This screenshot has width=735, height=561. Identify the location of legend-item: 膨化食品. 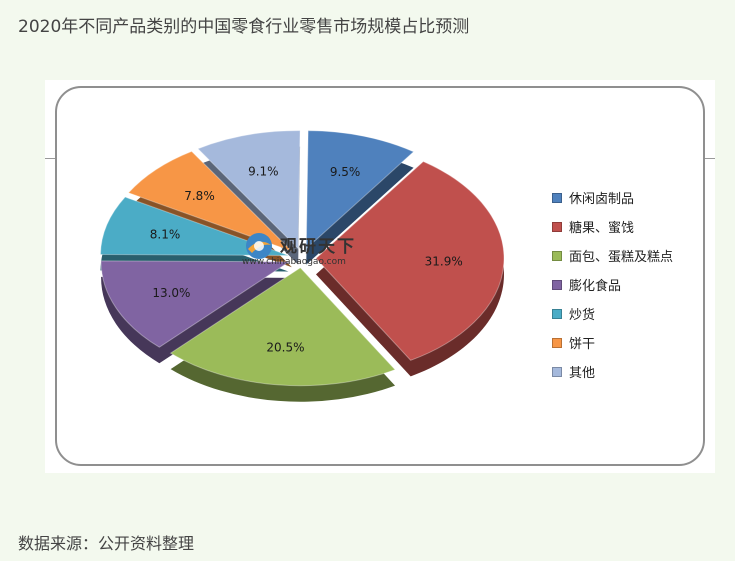
(612, 284).